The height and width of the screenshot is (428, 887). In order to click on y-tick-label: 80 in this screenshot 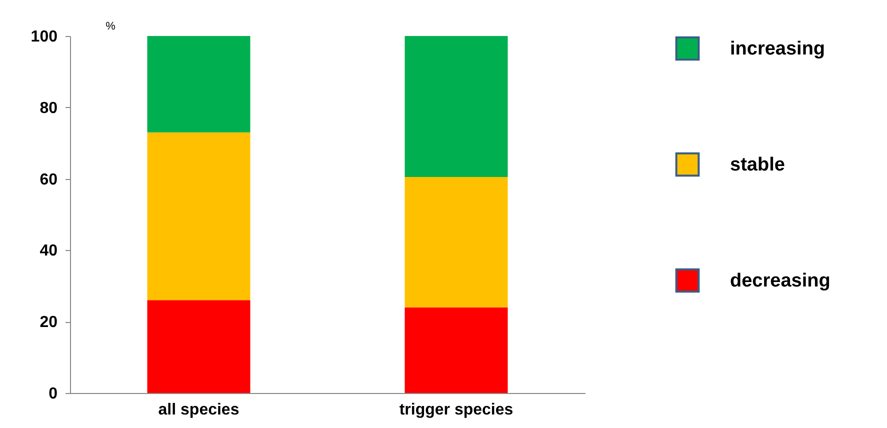, I will do `click(49, 108)`.